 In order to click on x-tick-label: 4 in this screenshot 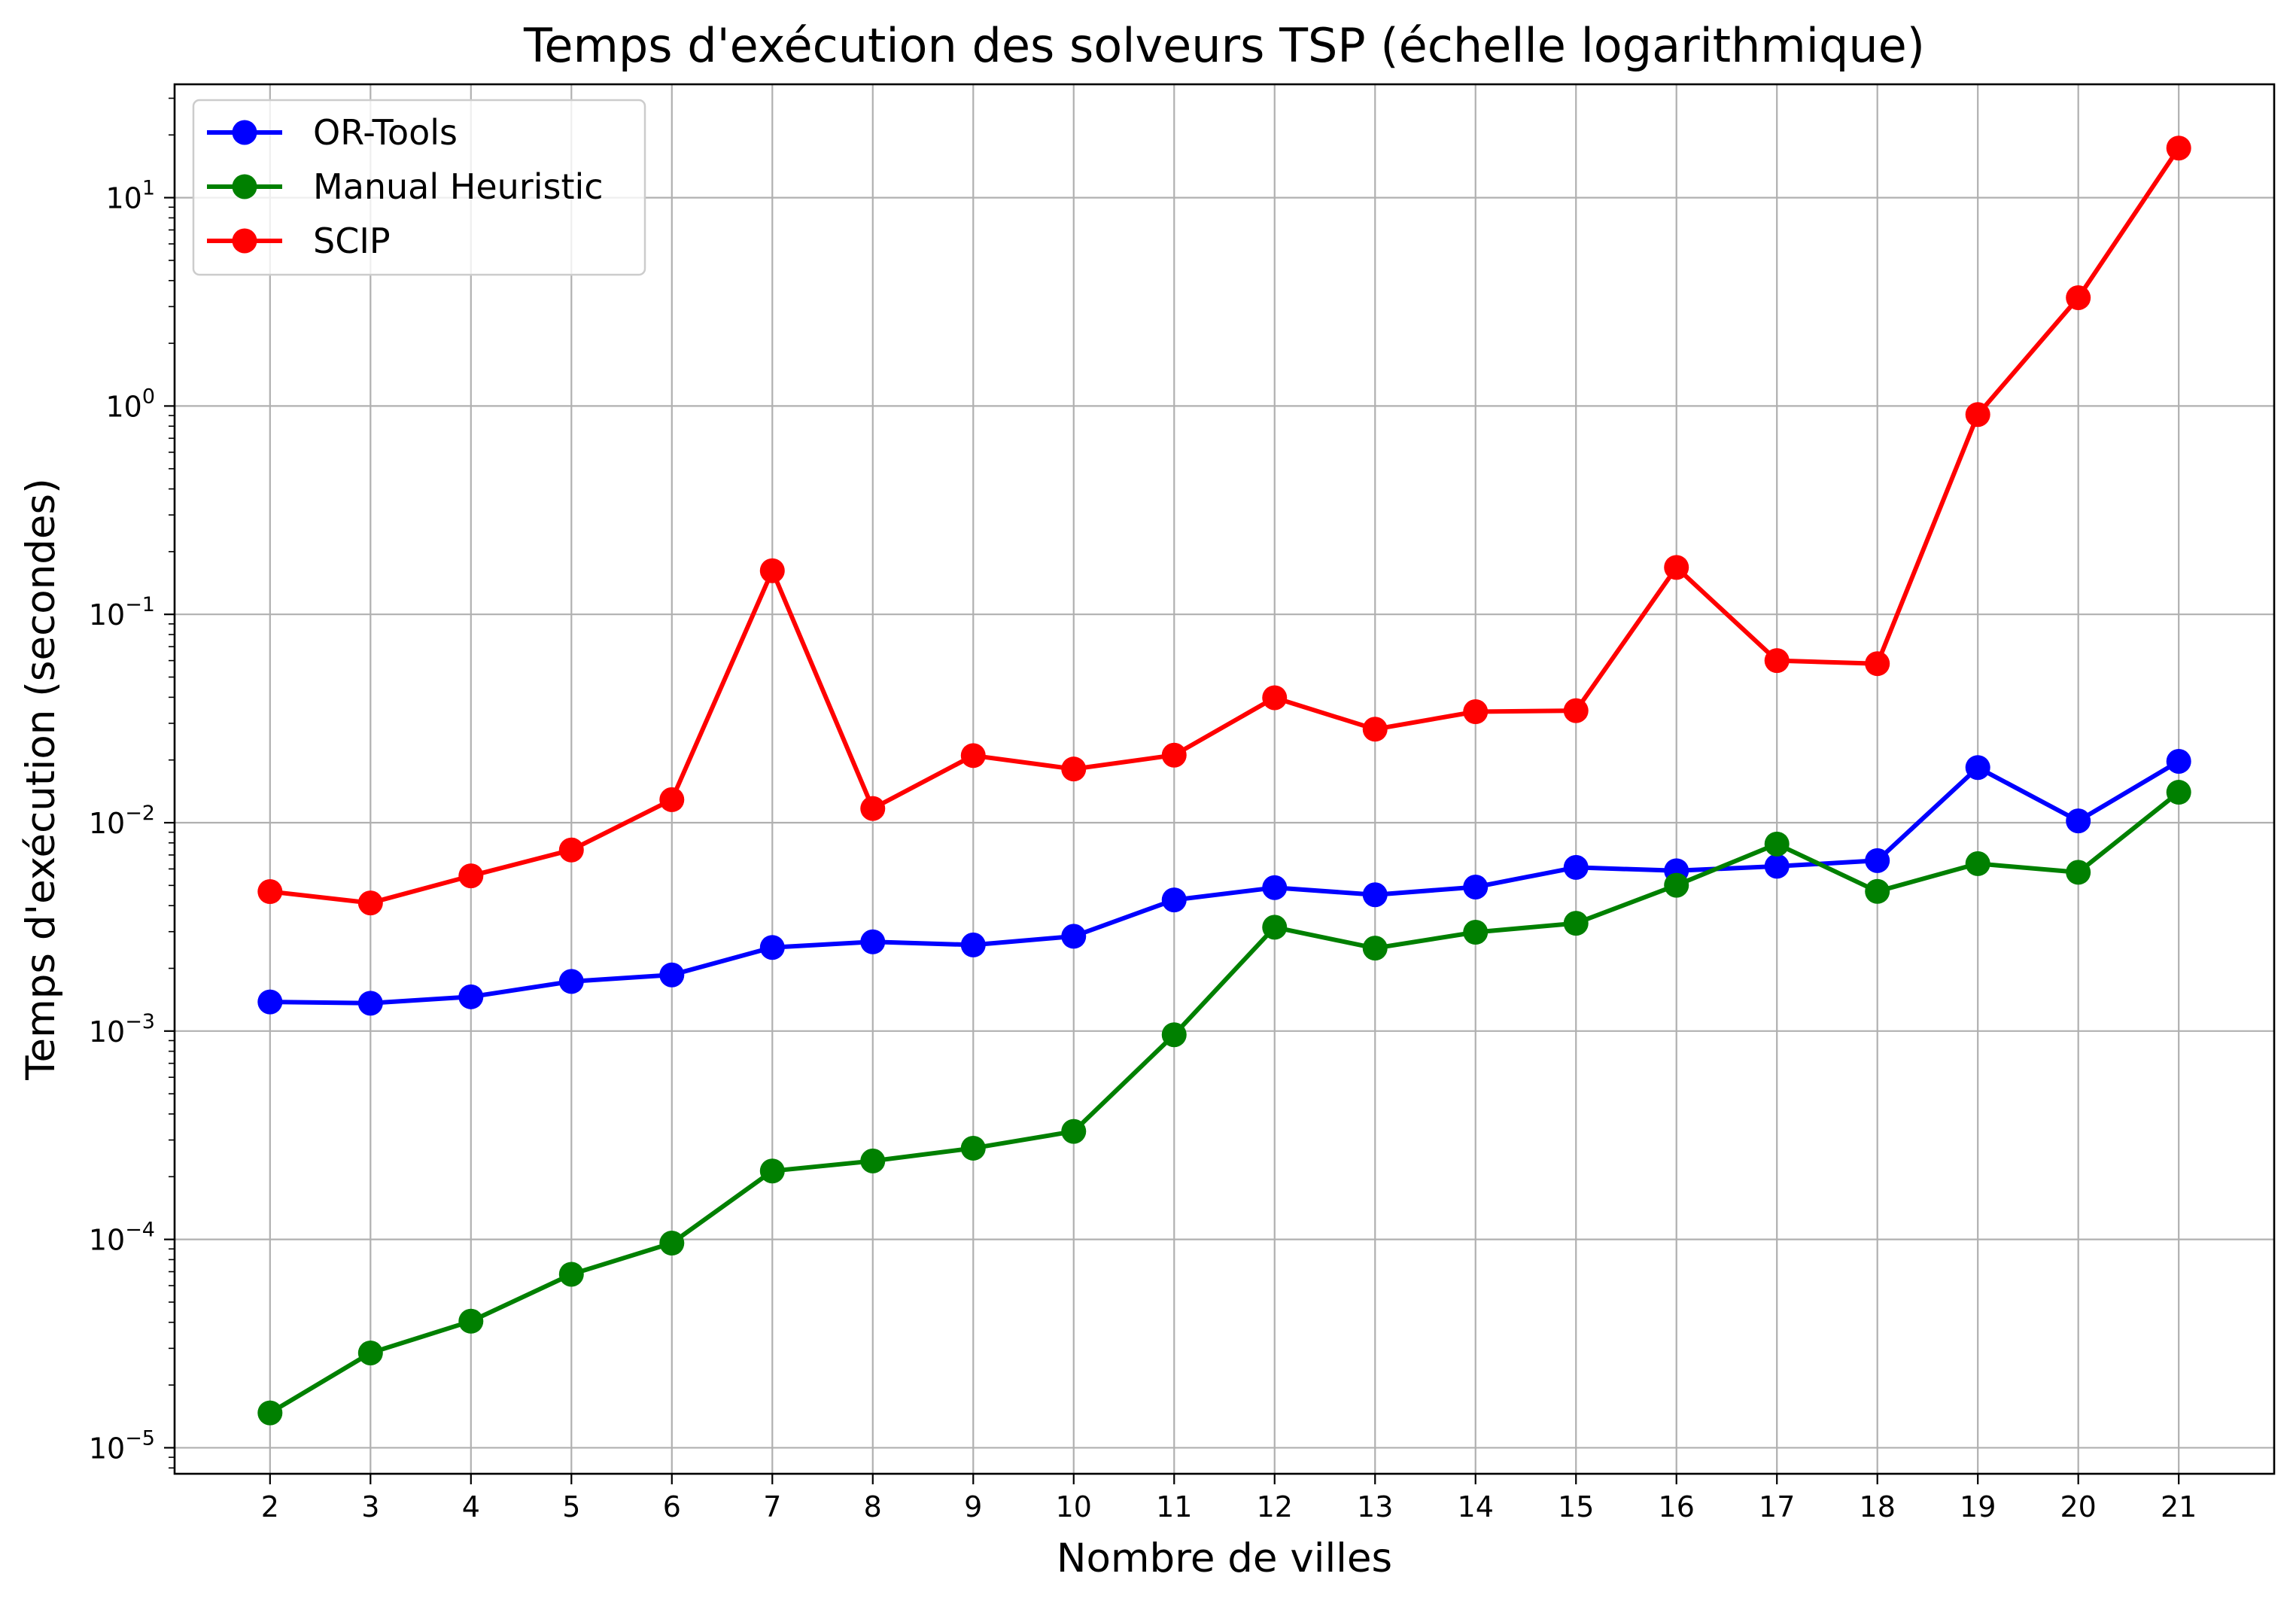, I will do `click(471, 1506)`.